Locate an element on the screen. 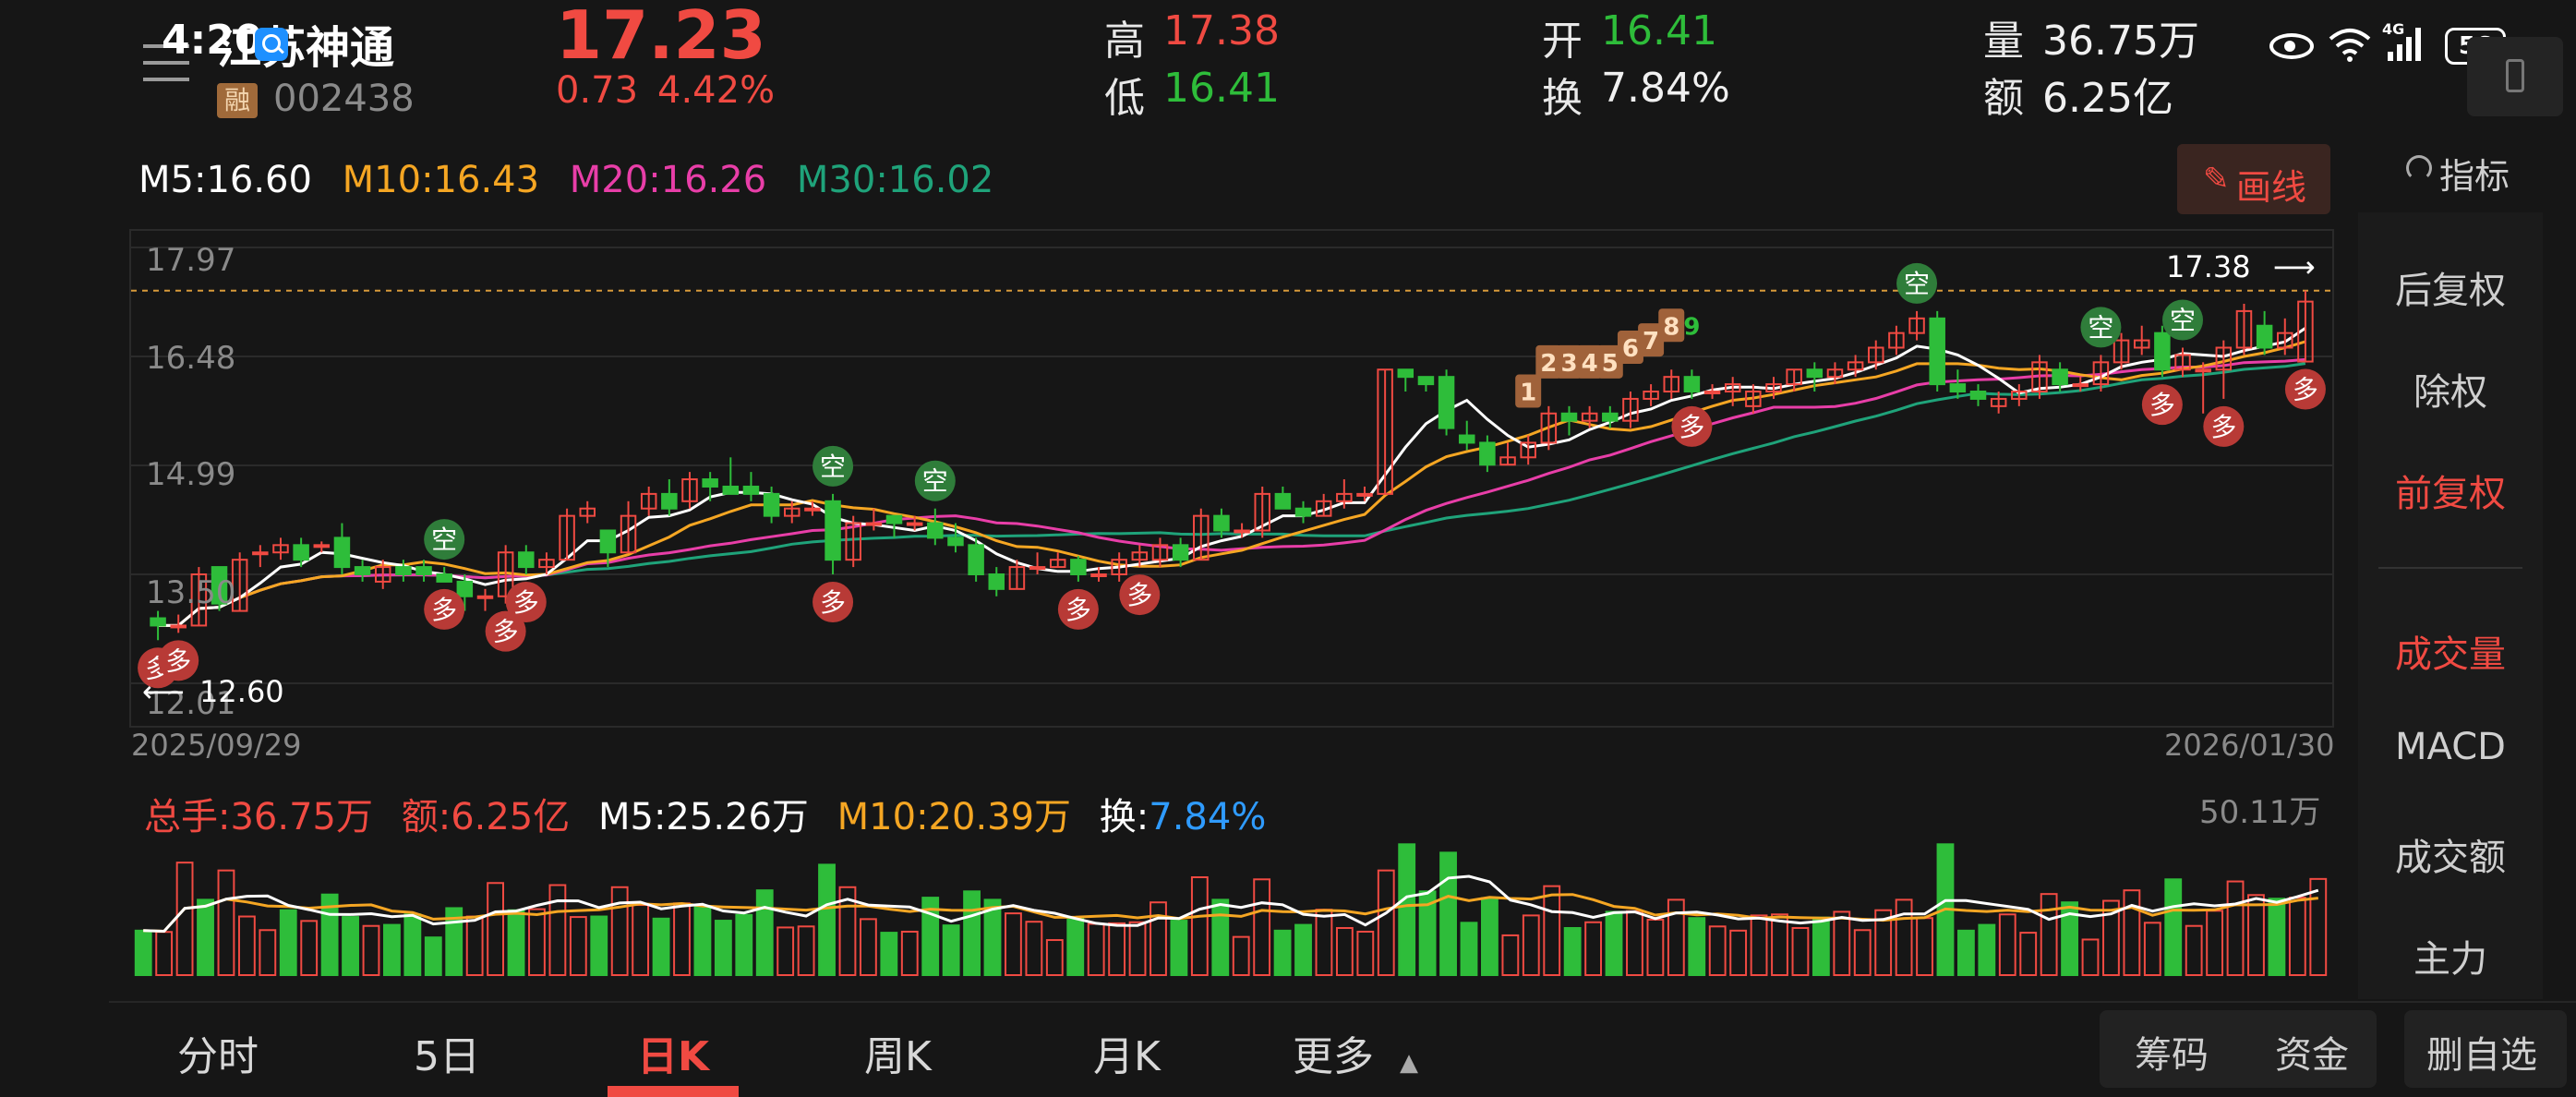  caret-up-icon: ▲ is located at coordinates (1409, 1063).